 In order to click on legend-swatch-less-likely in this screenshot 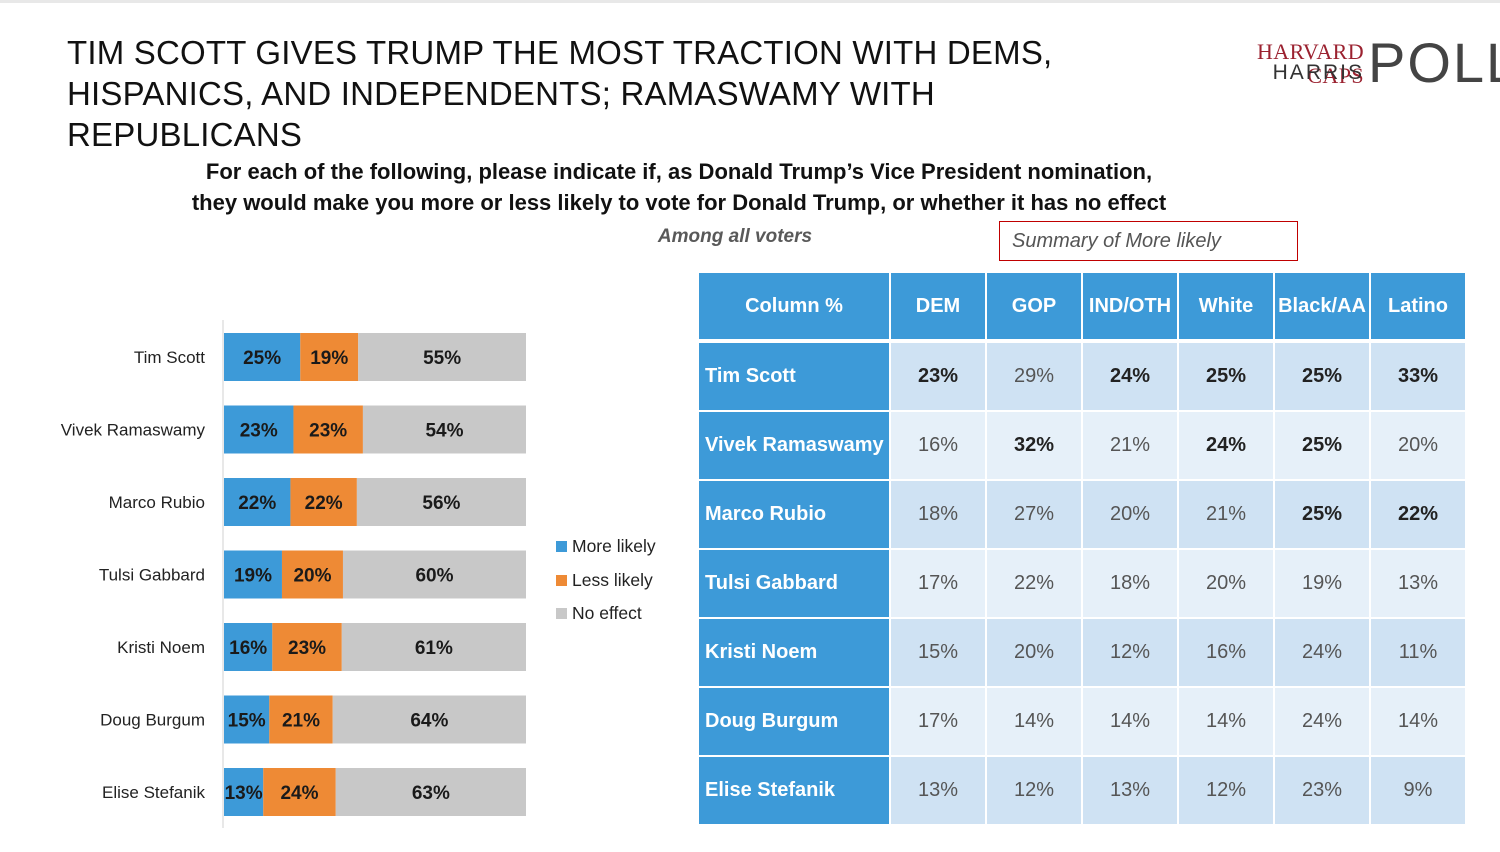, I will do `click(561, 580)`.